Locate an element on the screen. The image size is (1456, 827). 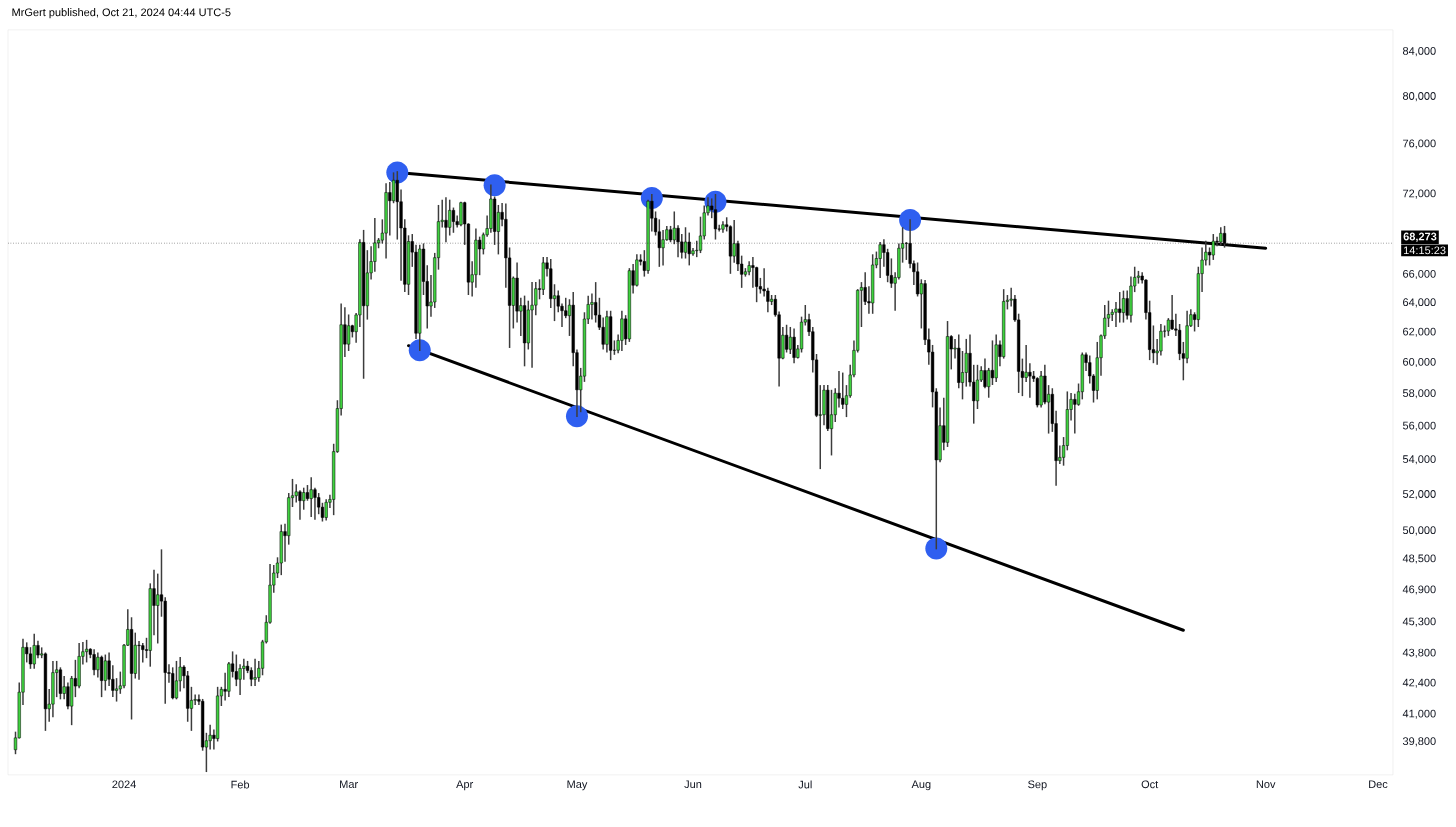
x-tick-label: Jul is located at coordinates (805, 784).